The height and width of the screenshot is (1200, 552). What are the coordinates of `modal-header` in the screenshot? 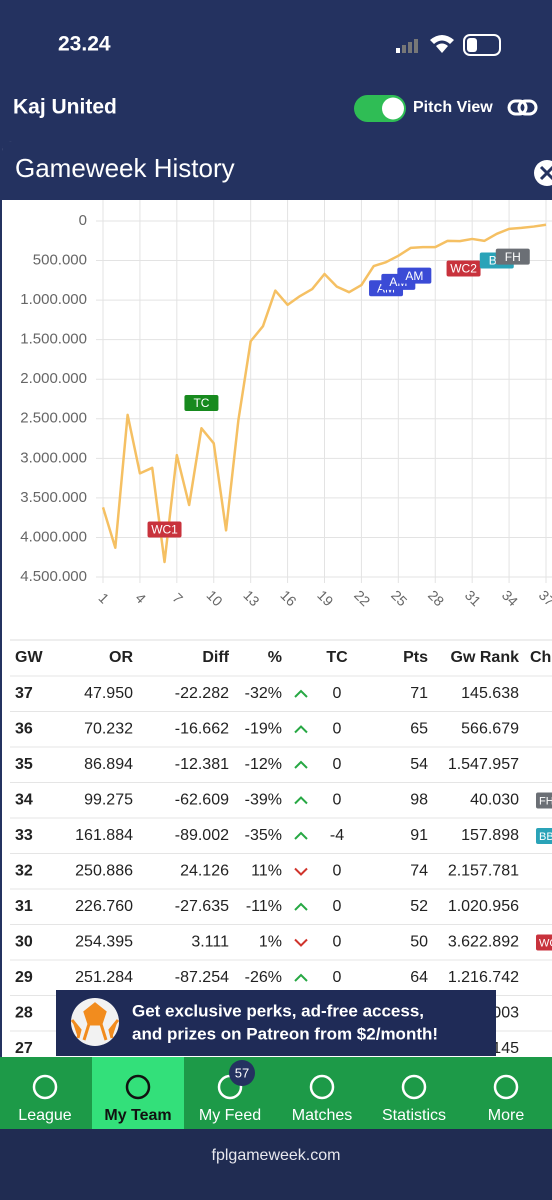 It's located at (277, 170).